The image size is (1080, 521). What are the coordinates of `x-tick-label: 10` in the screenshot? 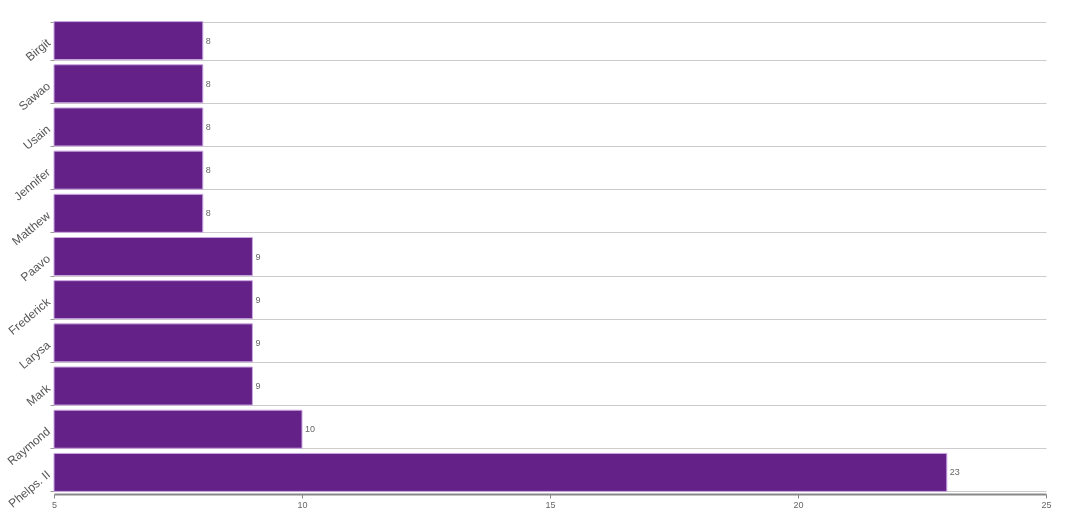 It's located at (302, 504).